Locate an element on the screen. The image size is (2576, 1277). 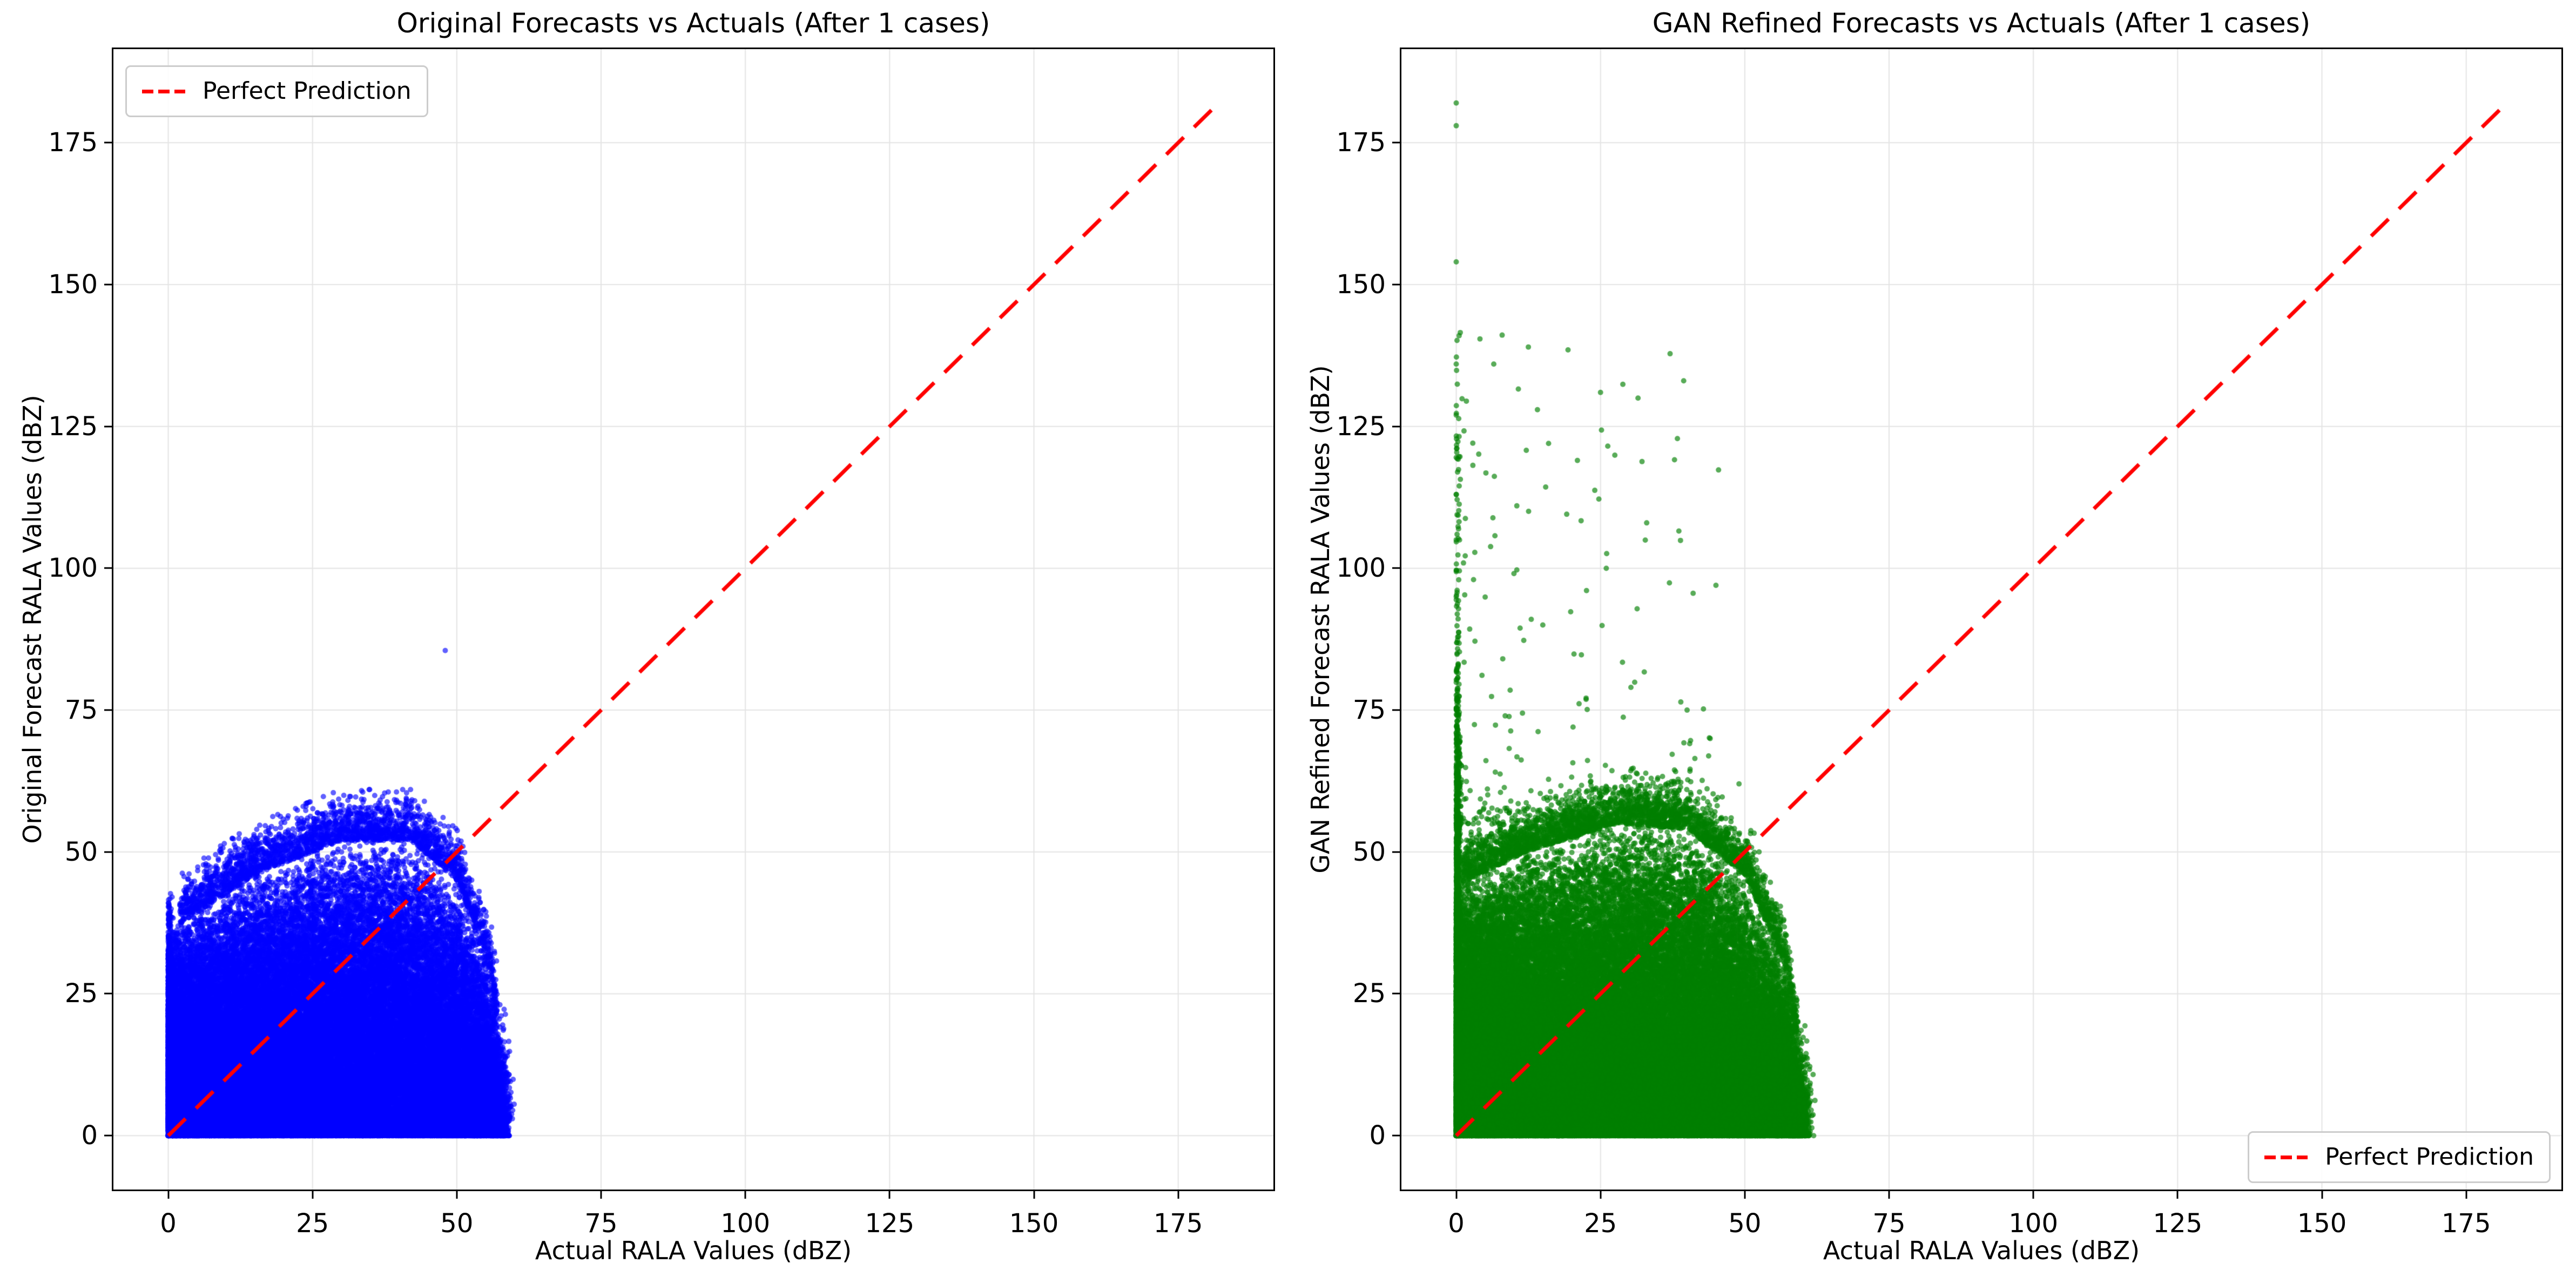
legend-original: Perfect Prediction is located at coordinates (276, 91).